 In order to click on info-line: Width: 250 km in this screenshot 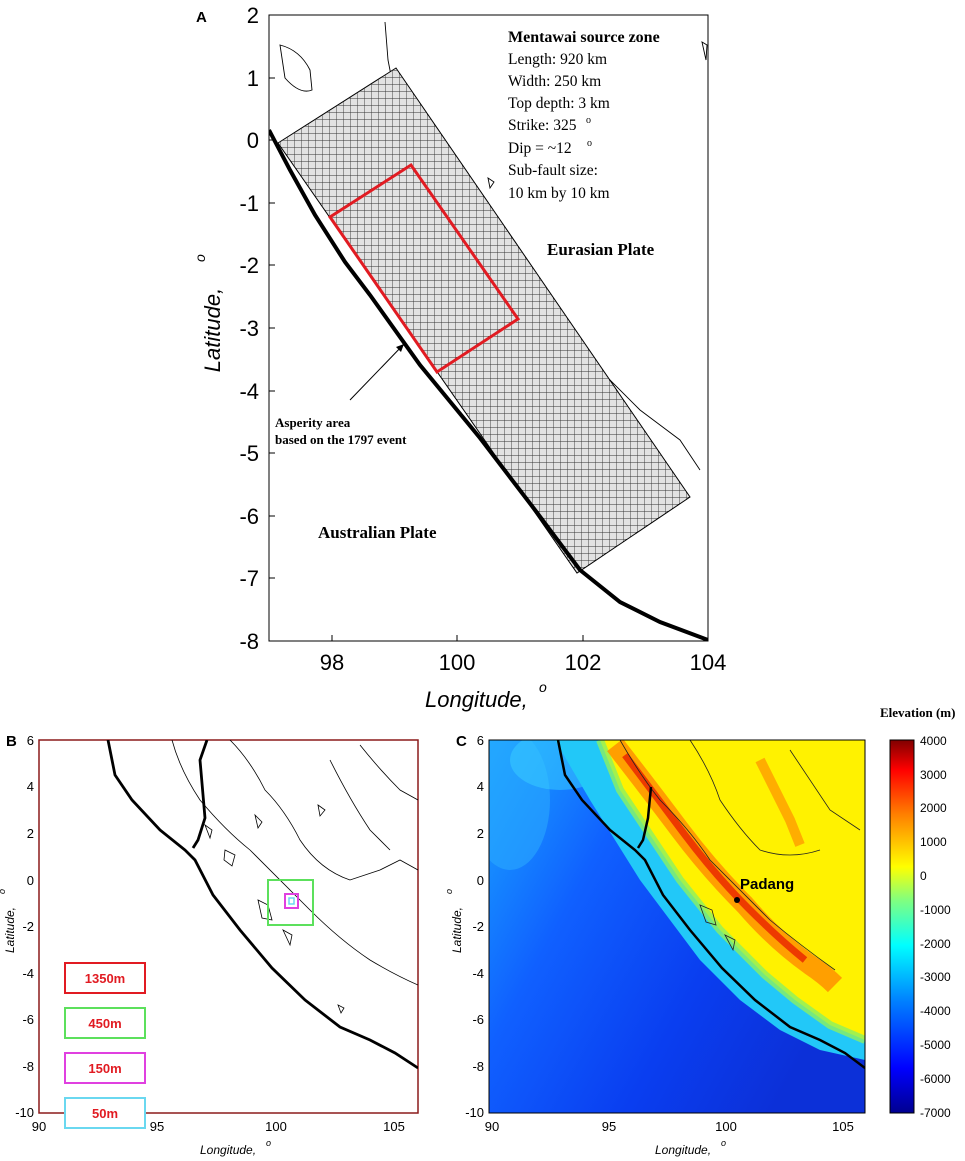, I will do `click(554, 81)`.